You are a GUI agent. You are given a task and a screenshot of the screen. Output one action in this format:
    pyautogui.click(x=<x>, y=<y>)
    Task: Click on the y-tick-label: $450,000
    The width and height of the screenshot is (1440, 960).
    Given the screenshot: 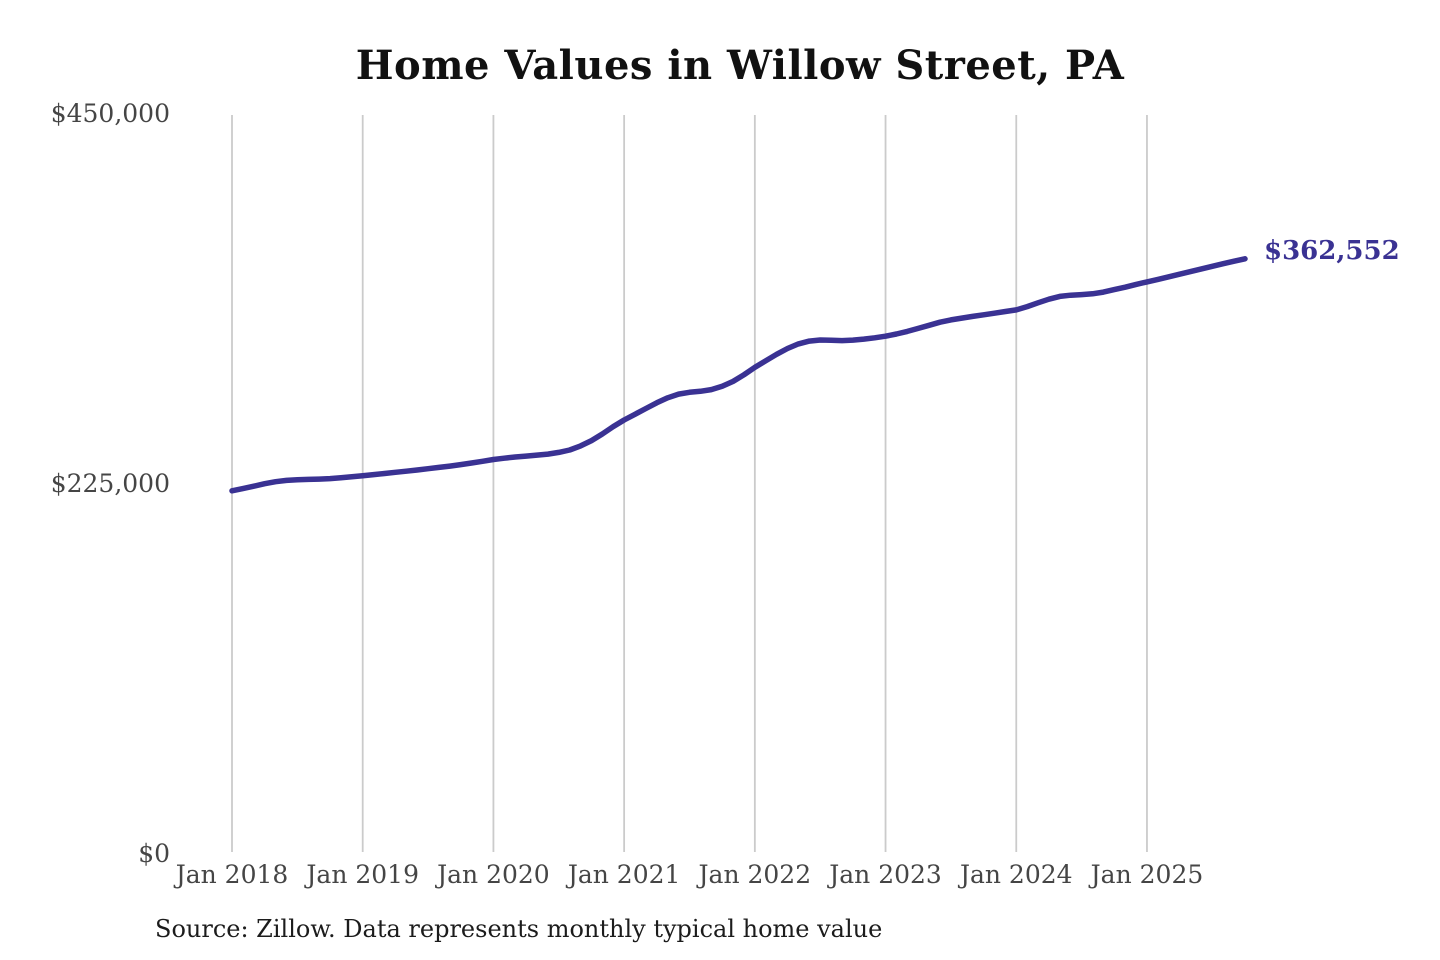 What is the action you would take?
    pyautogui.click(x=110, y=113)
    